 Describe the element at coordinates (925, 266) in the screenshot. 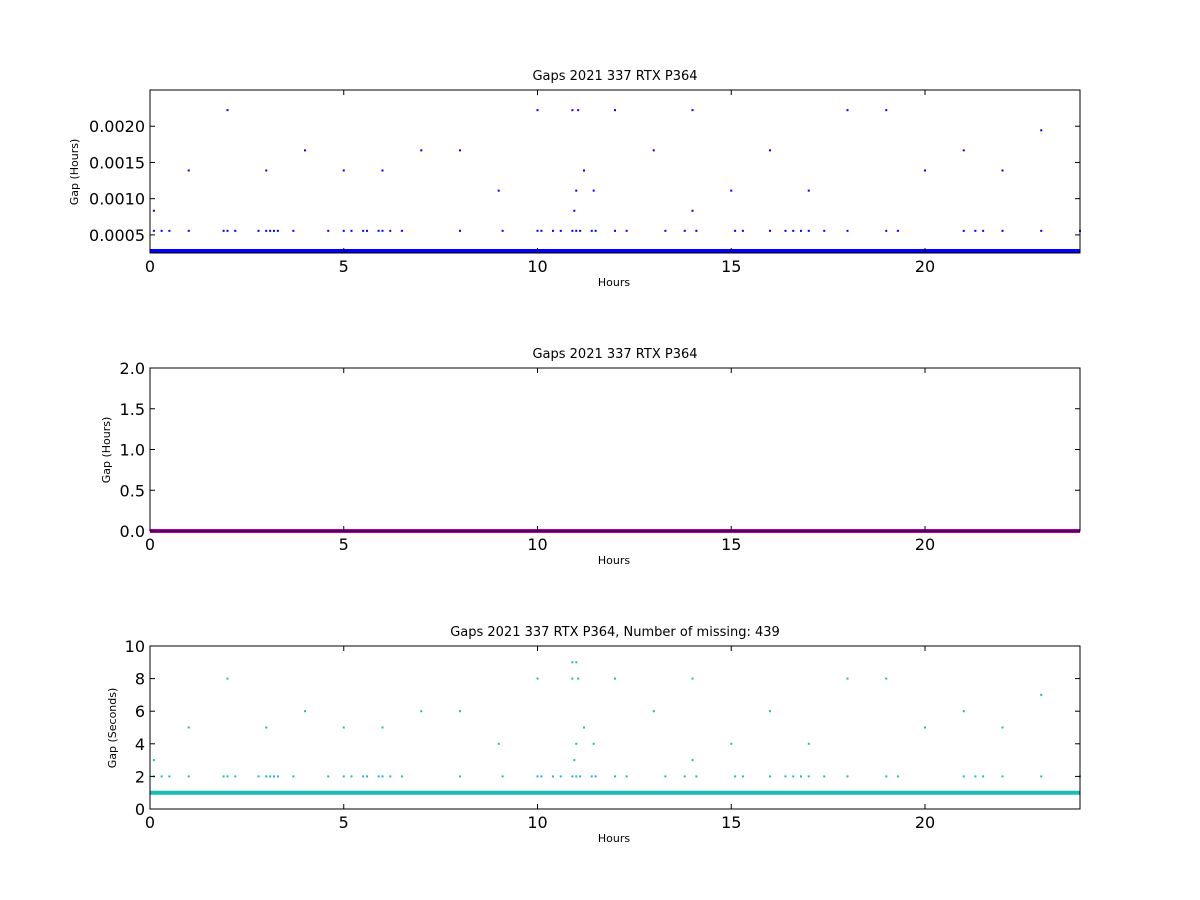

I see `x-tick-label: 20` at that location.